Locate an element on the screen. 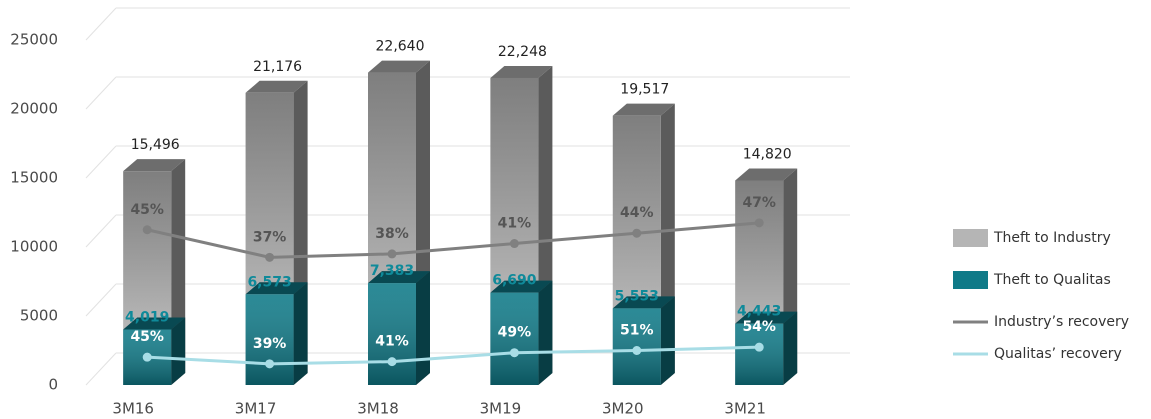 The image size is (1151, 419). legend-label: Industry’s recovery is located at coordinates (1061, 322).